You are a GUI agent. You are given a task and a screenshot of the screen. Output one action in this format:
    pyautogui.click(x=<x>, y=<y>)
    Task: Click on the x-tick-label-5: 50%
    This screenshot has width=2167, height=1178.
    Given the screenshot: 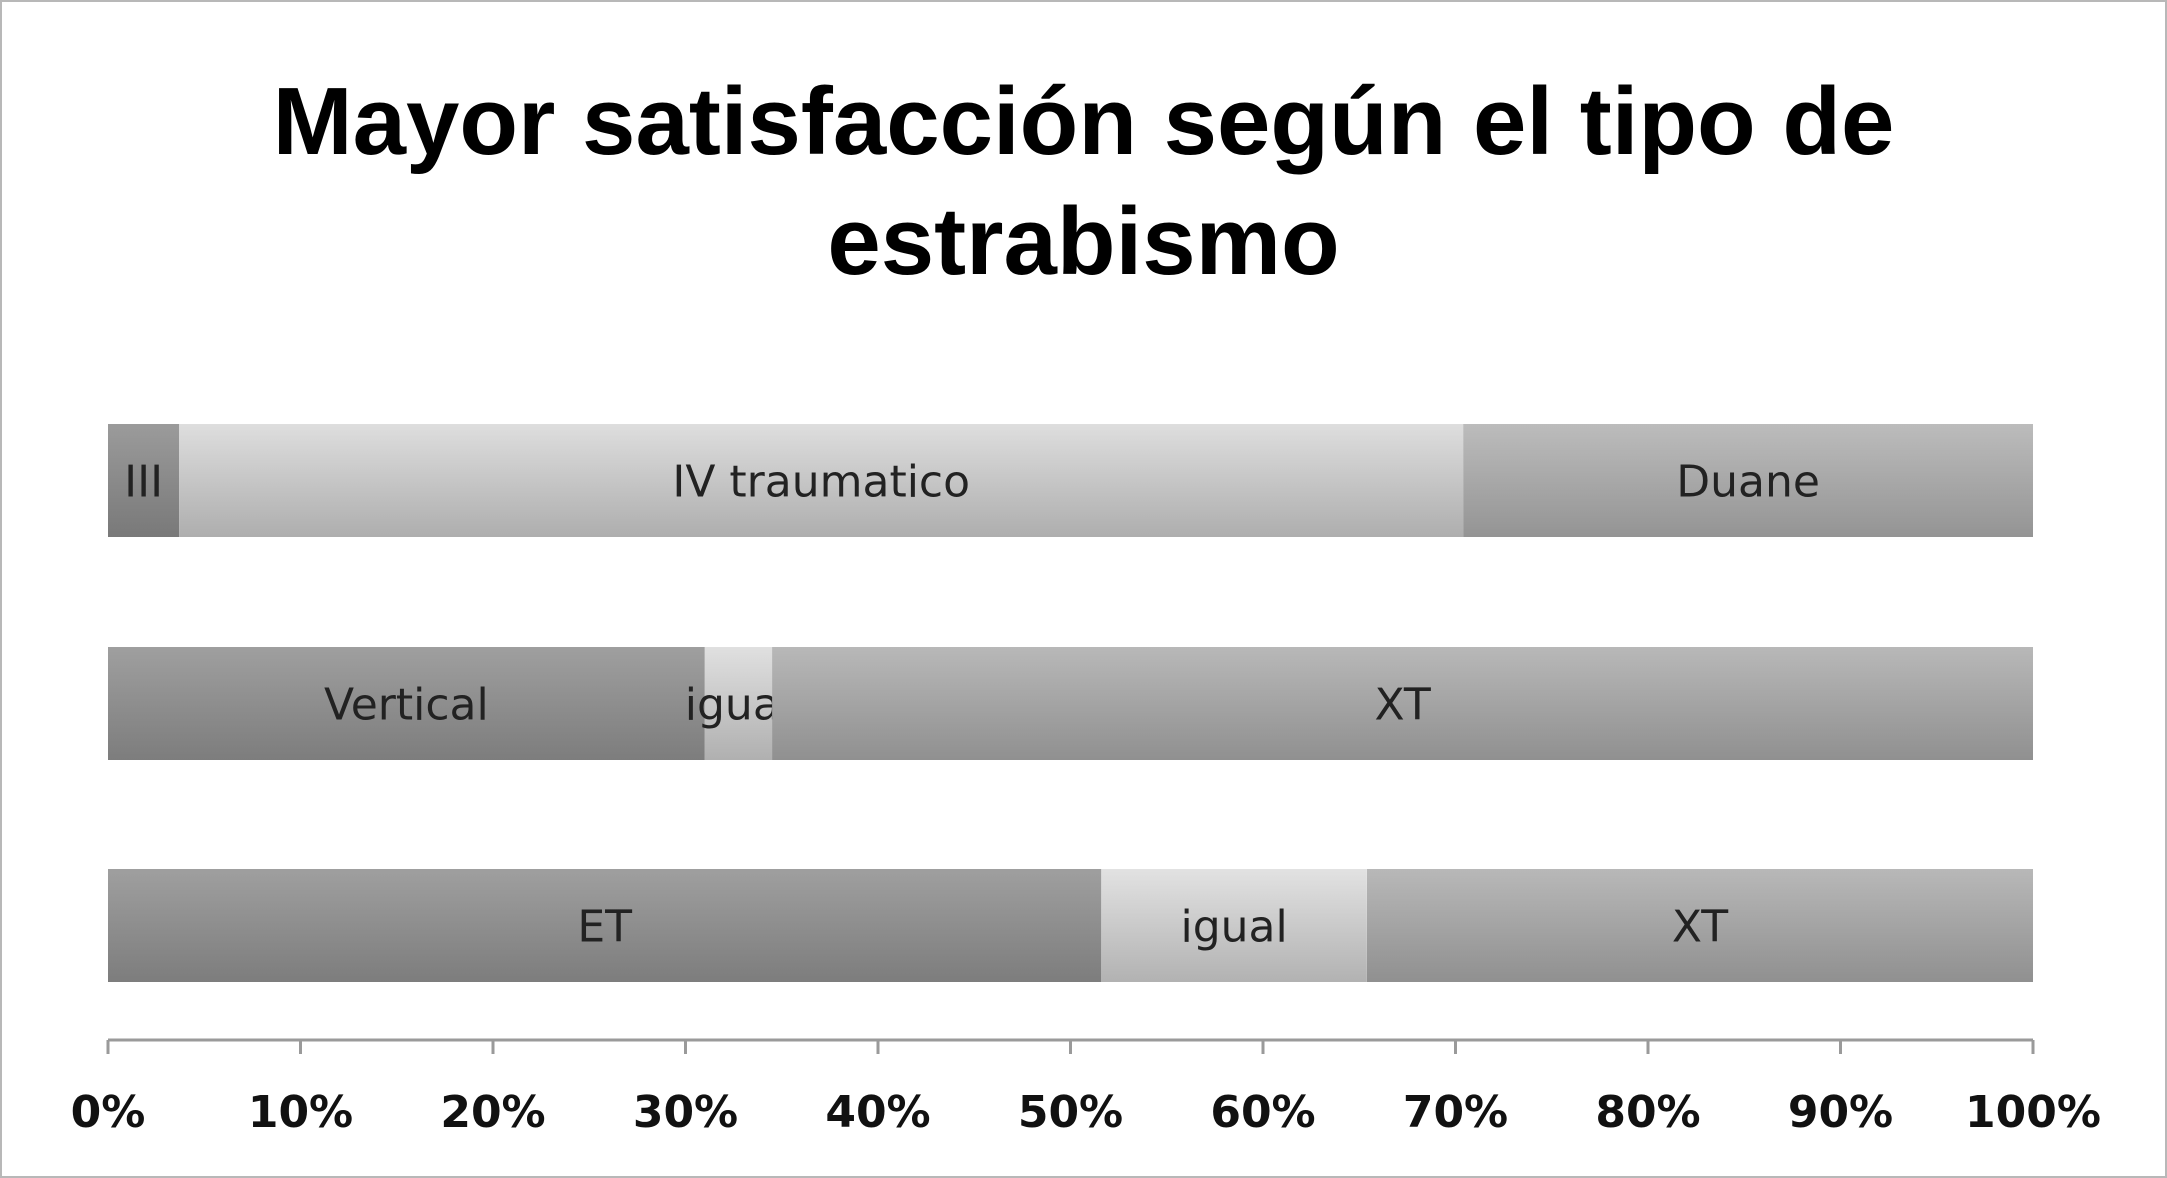 What is the action you would take?
    pyautogui.click(x=1070, y=1112)
    